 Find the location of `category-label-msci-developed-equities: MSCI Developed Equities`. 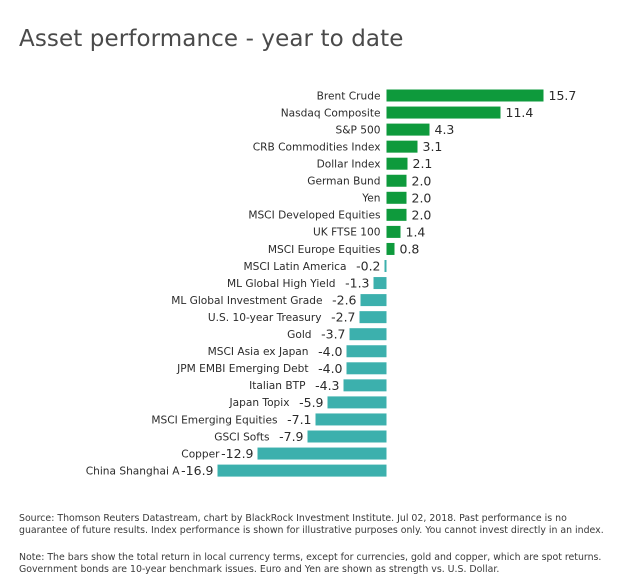

category-label-msci-developed-equities: MSCI Developed Equities is located at coordinates (314, 216).